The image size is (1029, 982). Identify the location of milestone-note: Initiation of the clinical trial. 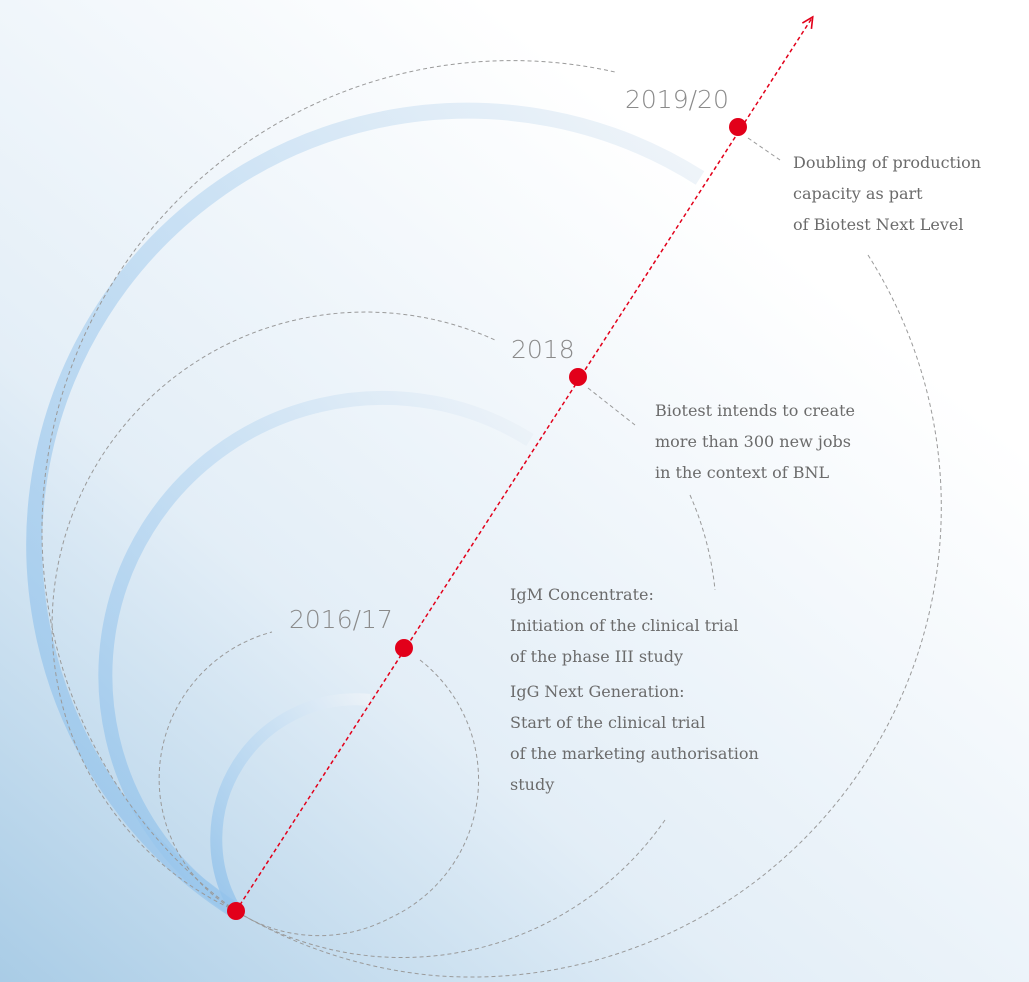
(624, 625).